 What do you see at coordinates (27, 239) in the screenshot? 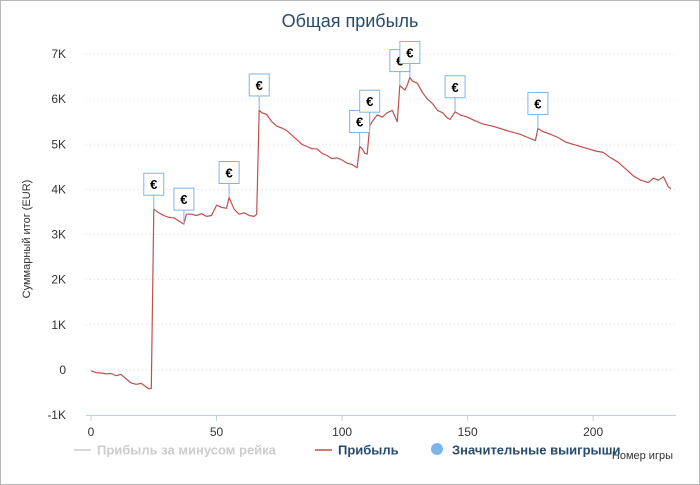
I see `y-axis-title: Суммарный итог (EUR)` at bounding box center [27, 239].